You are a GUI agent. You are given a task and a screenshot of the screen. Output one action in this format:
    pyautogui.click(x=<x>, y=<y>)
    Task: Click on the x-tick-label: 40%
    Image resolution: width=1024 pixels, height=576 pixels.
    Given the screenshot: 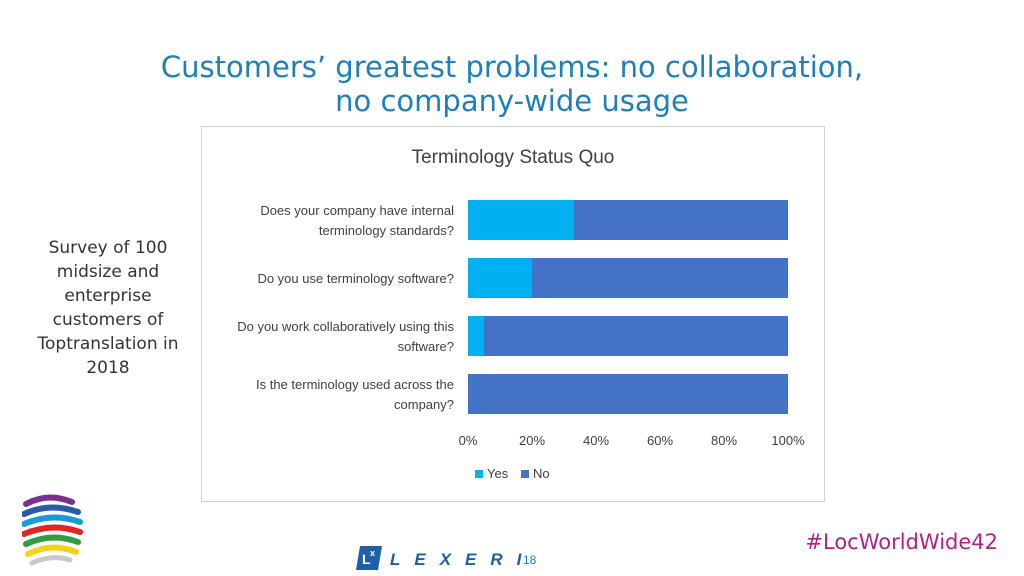 What is the action you would take?
    pyautogui.click(x=596, y=440)
    